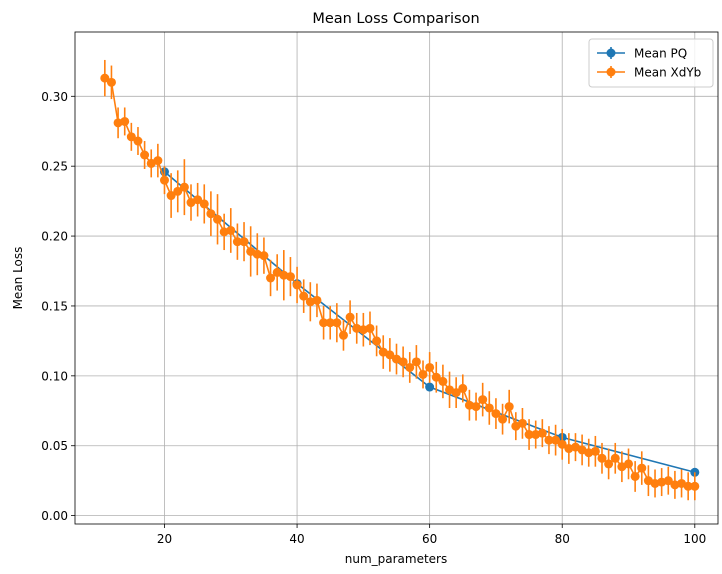  What do you see at coordinates (660, 54) in the screenshot?
I see `legend-label: Mean PQ` at bounding box center [660, 54].